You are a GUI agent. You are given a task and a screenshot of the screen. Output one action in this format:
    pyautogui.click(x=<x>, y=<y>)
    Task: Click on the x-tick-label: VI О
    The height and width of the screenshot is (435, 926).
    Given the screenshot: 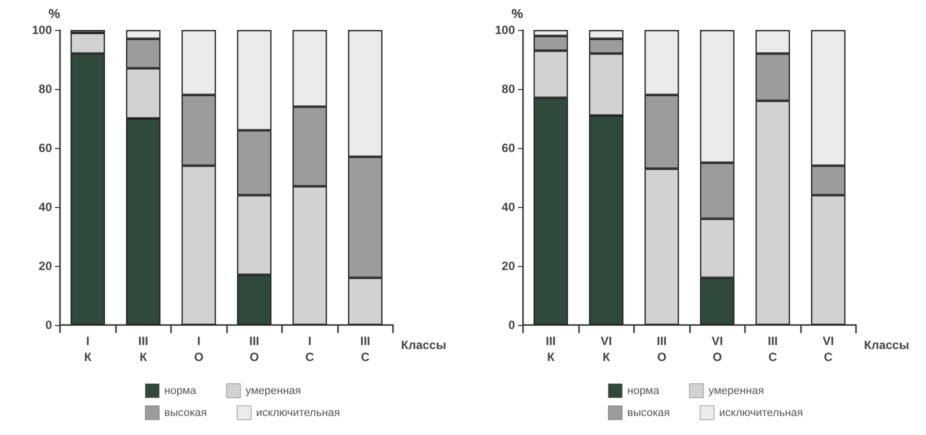 What is the action you would take?
    pyautogui.click(x=717, y=349)
    